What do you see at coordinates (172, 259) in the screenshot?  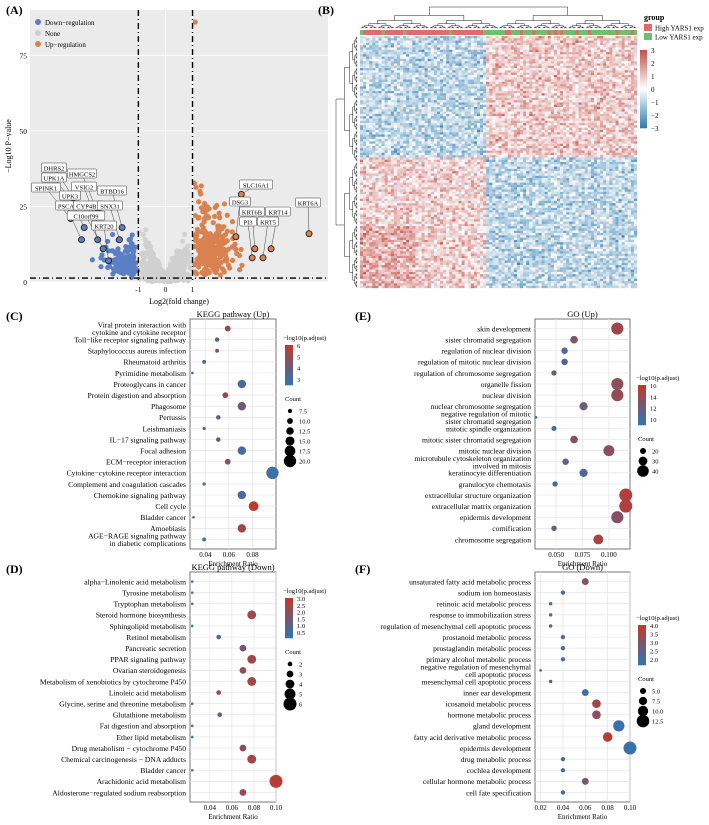 I see `point-none` at bounding box center [172, 259].